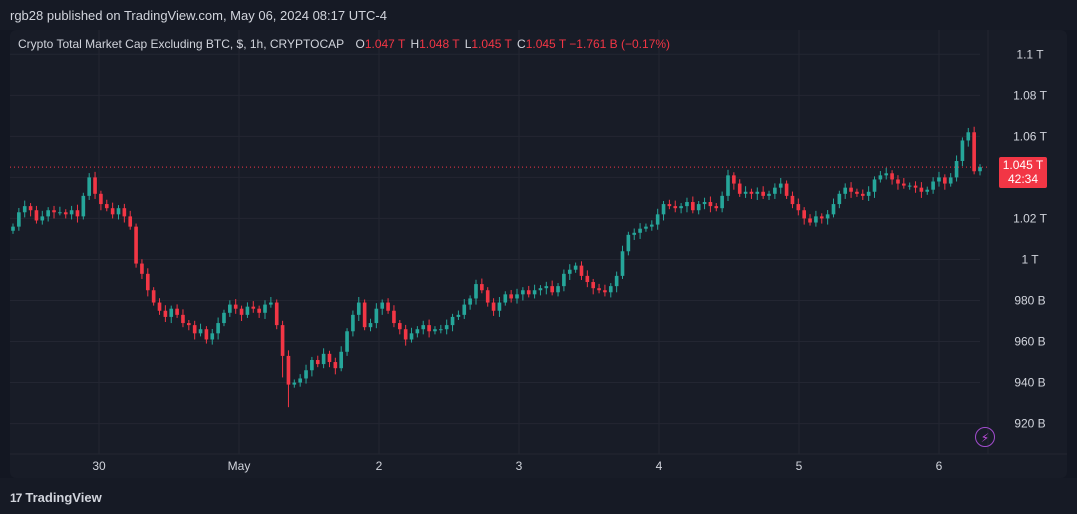 This screenshot has height=514, width=1077. What do you see at coordinates (379, 466) in the screenshot?
I see `x-tick-label: 2` at bounding box center [379, 466].